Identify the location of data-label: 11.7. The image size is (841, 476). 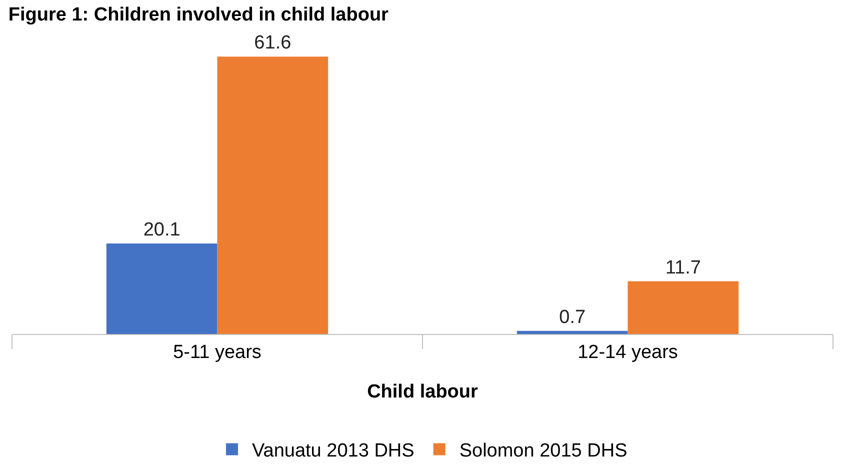
(683, 267).